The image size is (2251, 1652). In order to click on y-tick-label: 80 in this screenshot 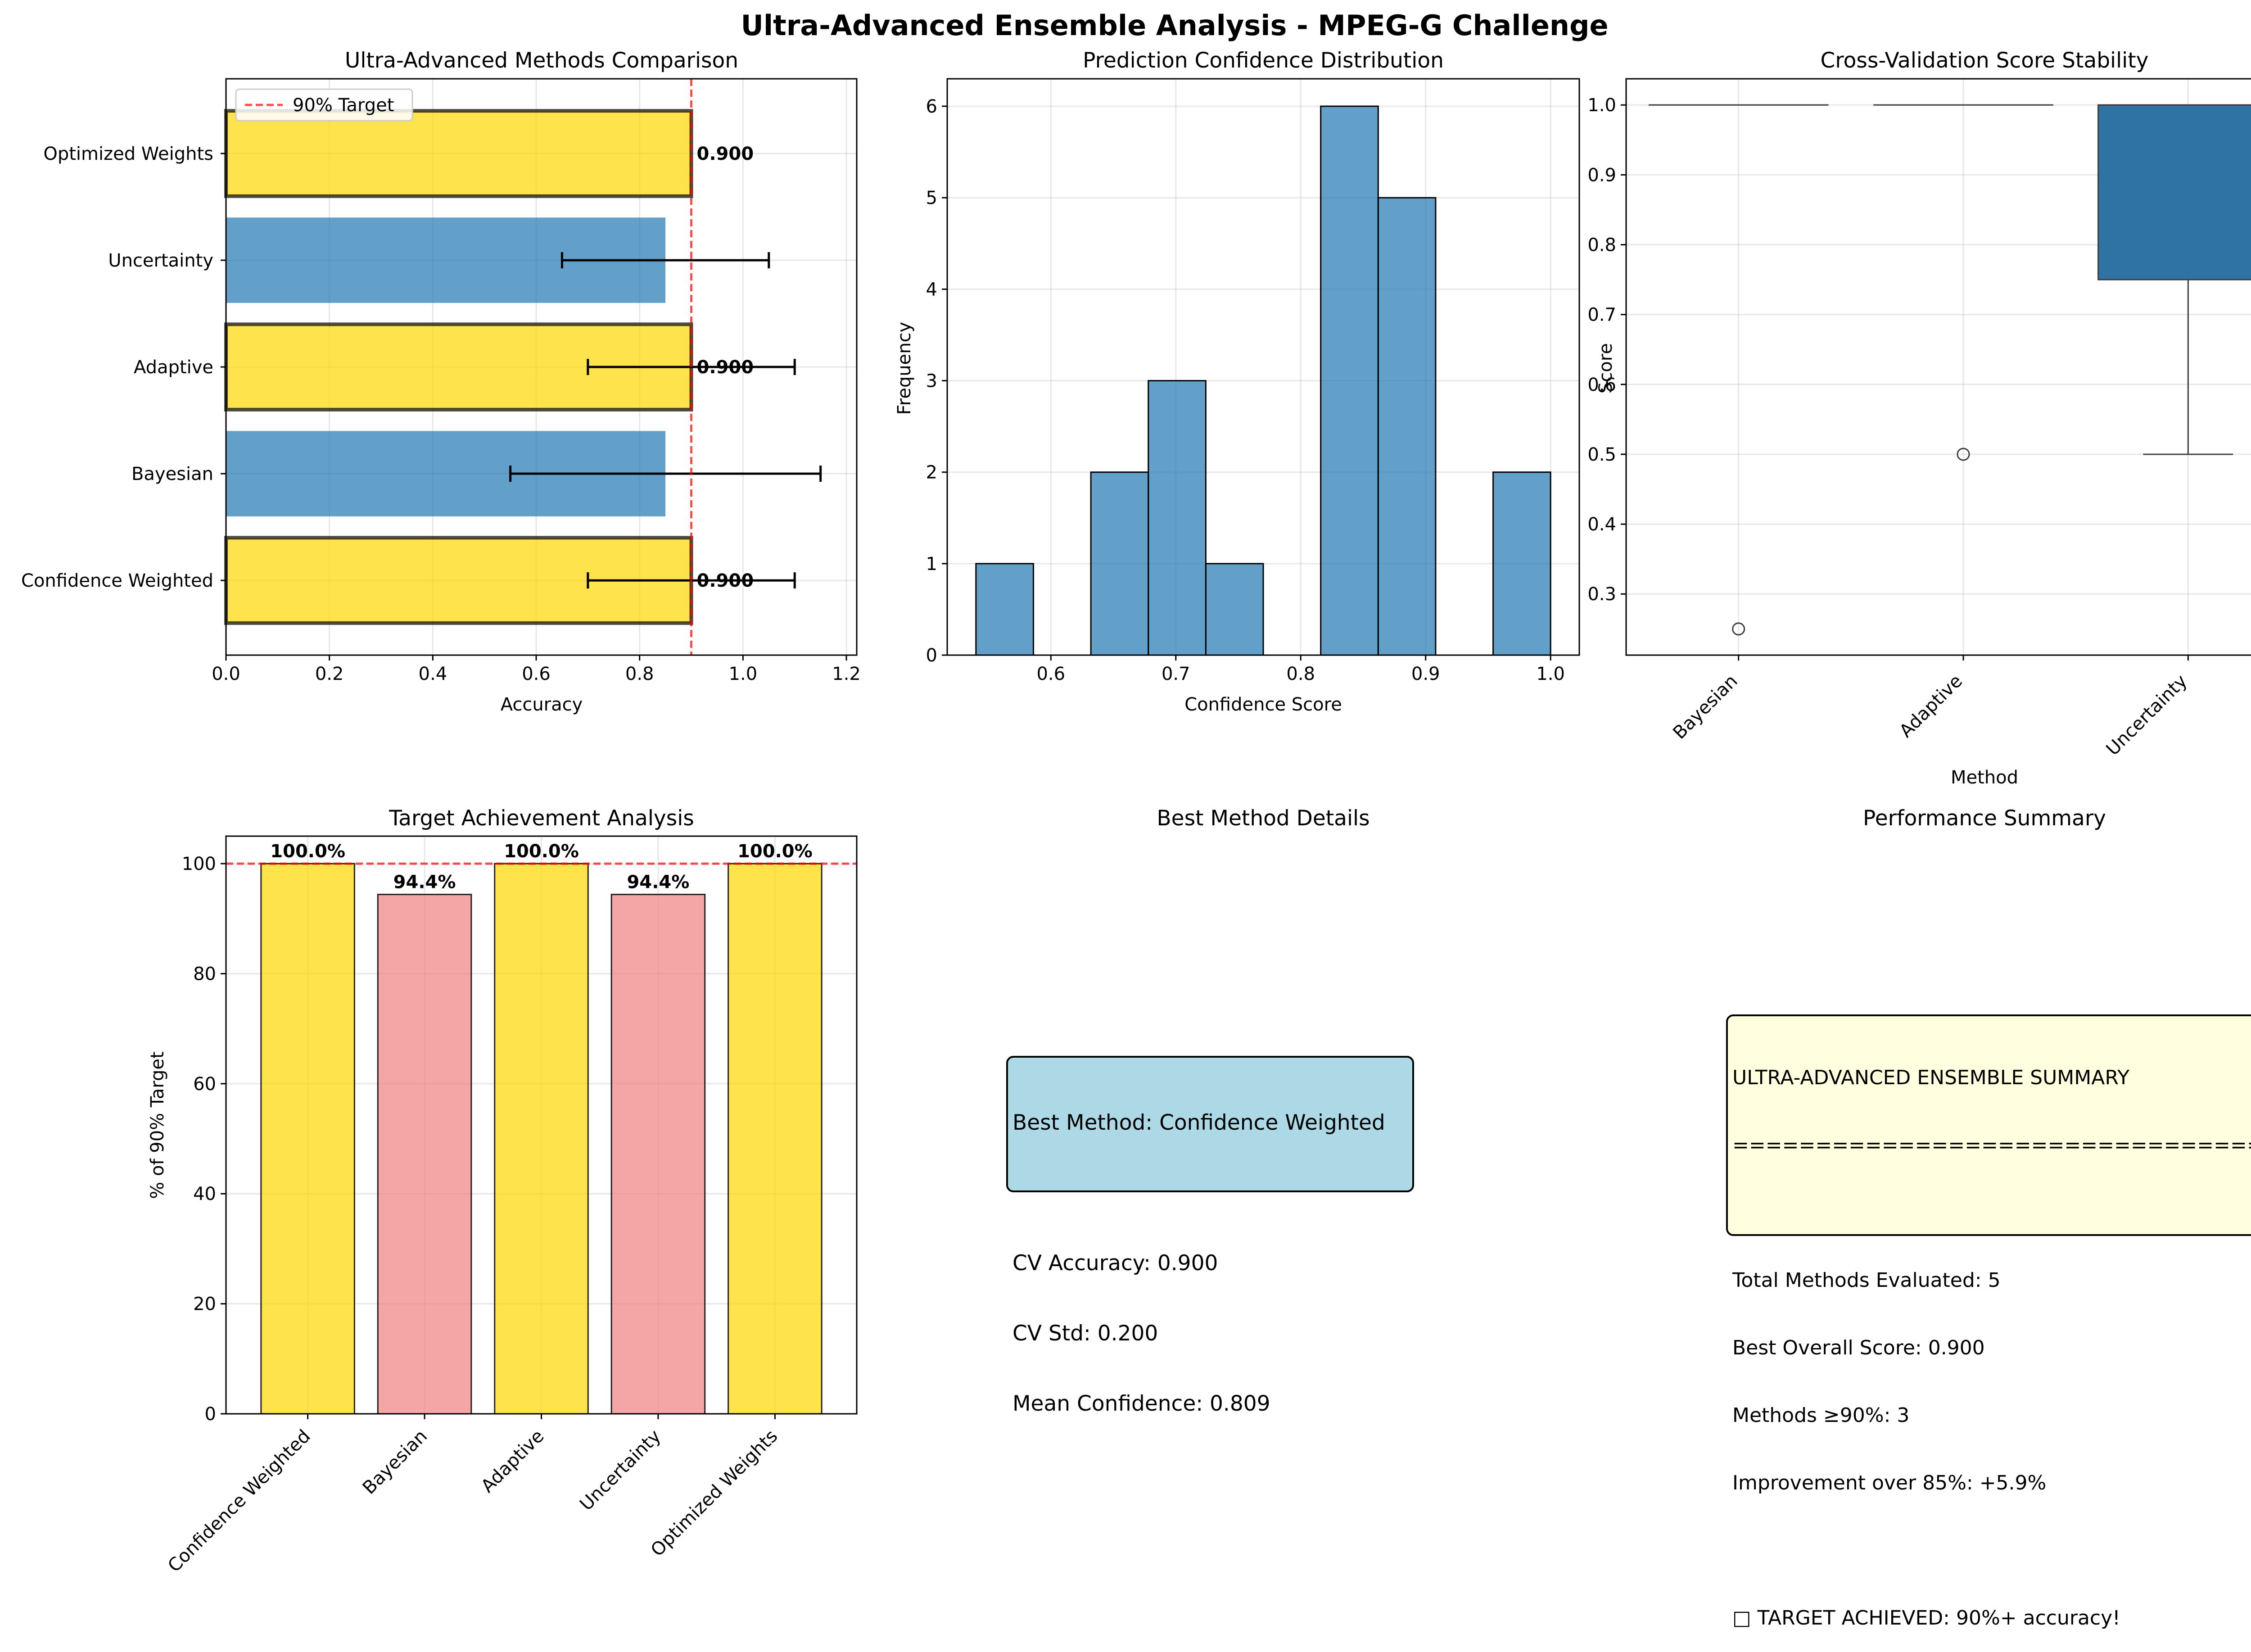, I will do `click(205, 974)`.